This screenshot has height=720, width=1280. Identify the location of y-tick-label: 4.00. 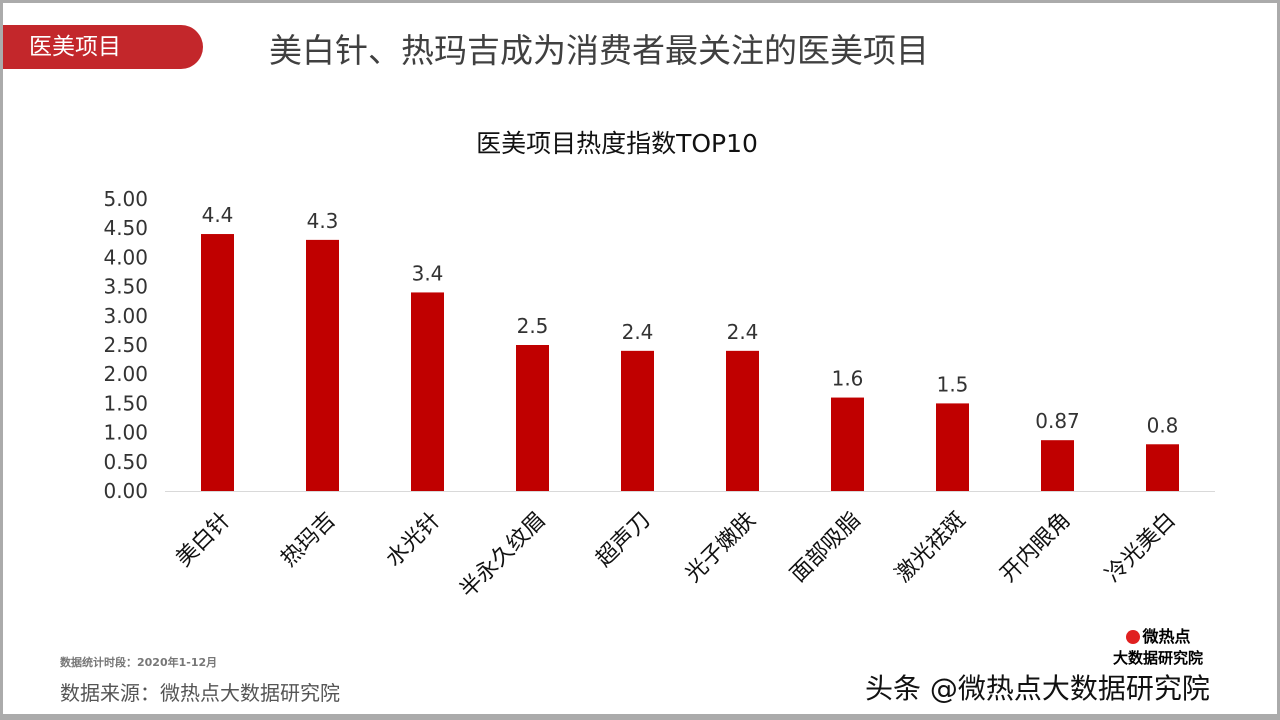
(125, 257).